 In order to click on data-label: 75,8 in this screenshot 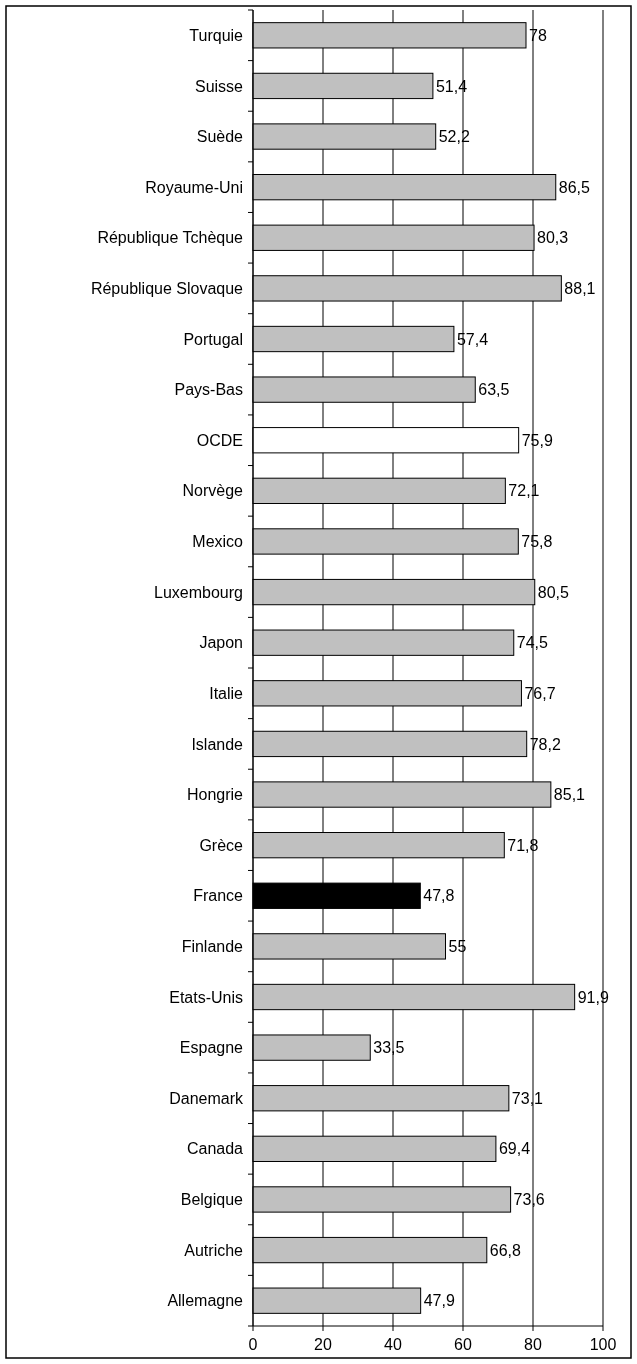, I will do `click(537, 542)`.